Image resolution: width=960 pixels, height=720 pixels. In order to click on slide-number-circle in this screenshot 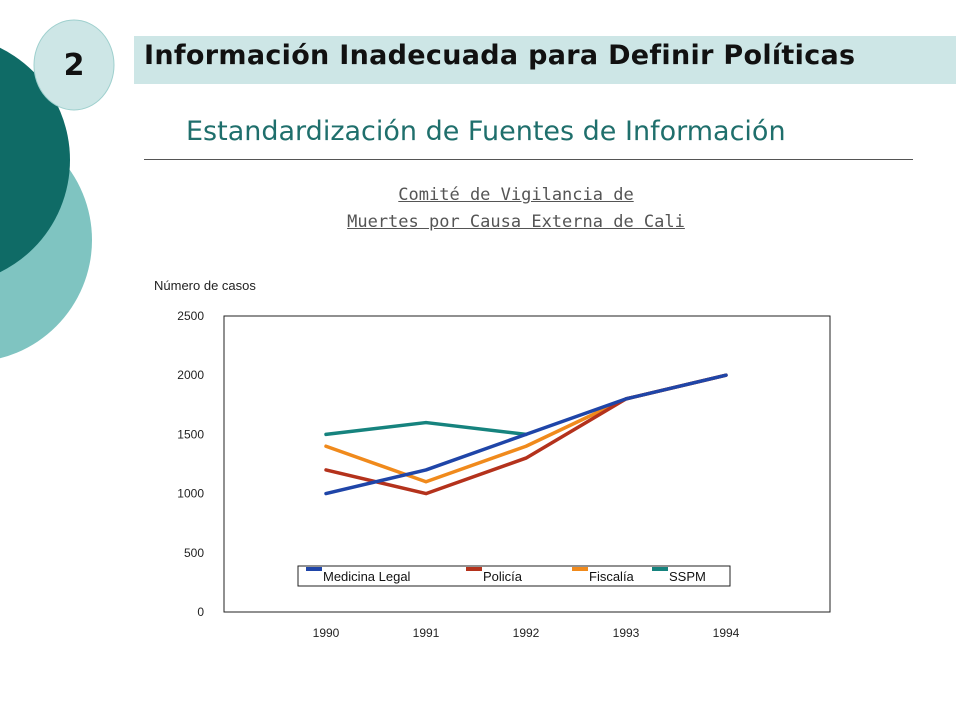, I will do `click(74, 65)`.